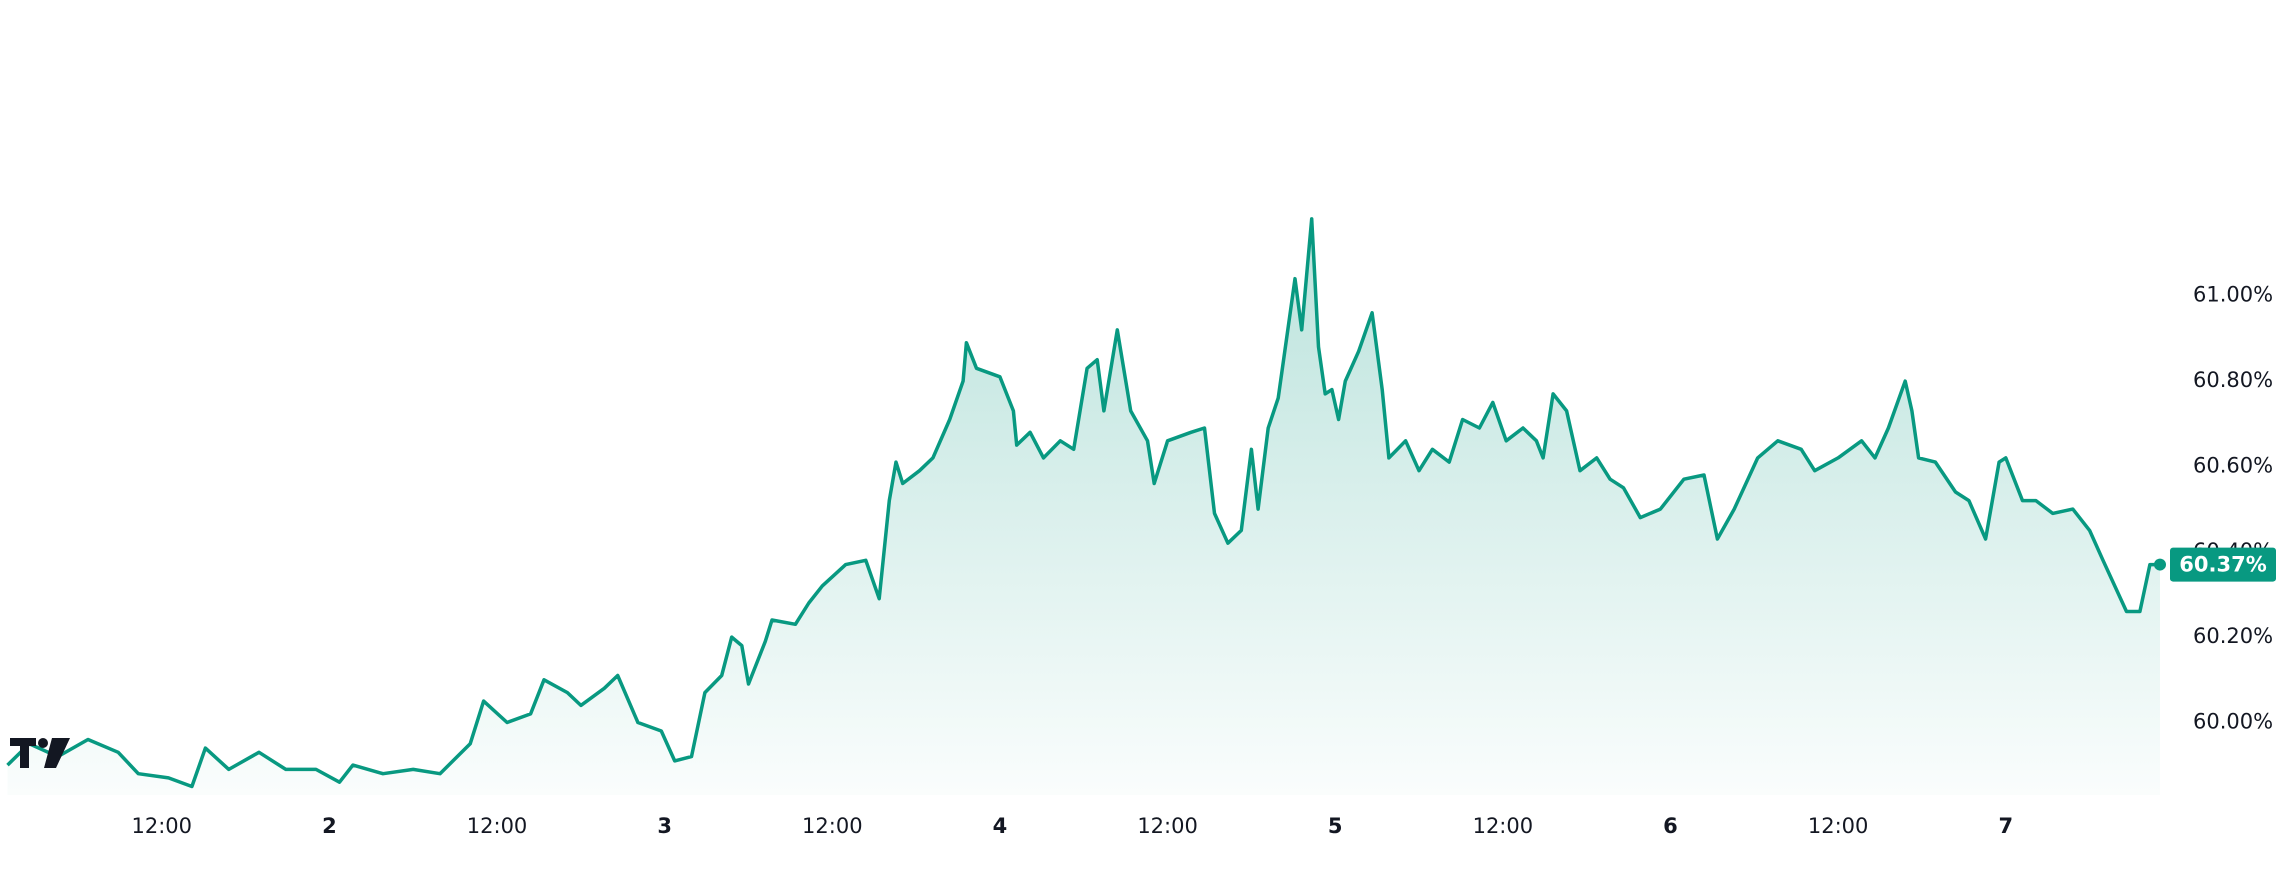 This screenshot has width=2296, height=885. I want to click on current-value-label: 60.37%, so click(2222, 565).